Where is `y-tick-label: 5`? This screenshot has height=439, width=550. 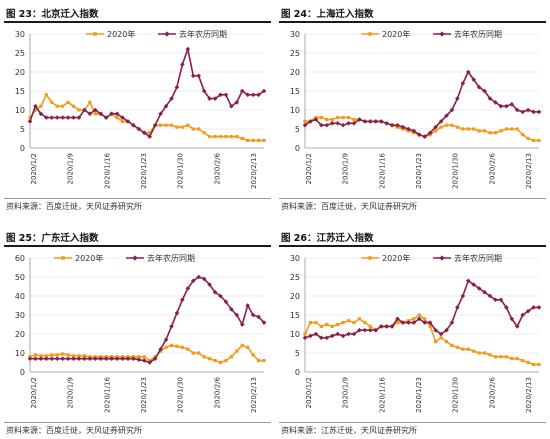
y-tick-label: 5 is located at coordinates (297, 353).